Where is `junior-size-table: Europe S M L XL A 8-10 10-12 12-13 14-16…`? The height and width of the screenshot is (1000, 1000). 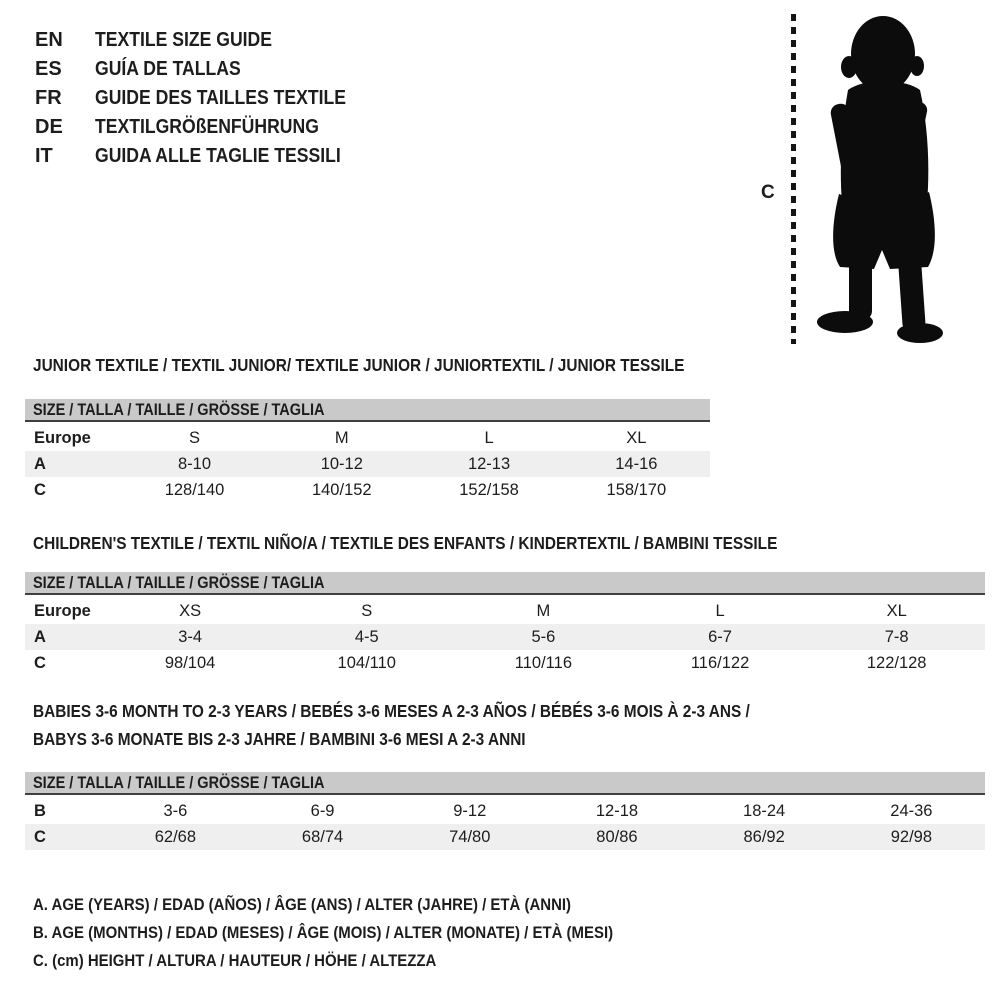 junior-size-table: Europe S M L XL A 8-10 10-12 12-13 14-16… is located at coordinates (367, 464).